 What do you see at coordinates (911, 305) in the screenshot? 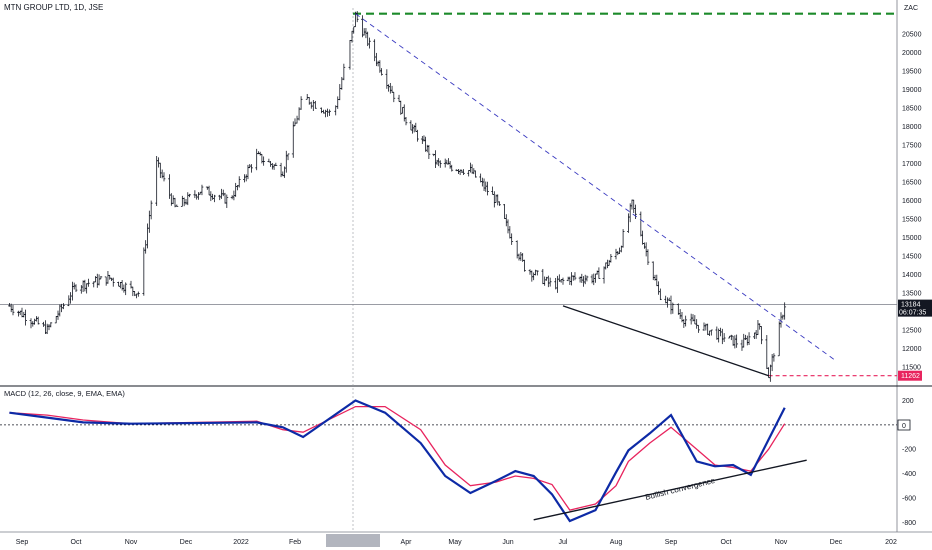
I see `last-price-value: 13184` at bounding box center [911, 305].